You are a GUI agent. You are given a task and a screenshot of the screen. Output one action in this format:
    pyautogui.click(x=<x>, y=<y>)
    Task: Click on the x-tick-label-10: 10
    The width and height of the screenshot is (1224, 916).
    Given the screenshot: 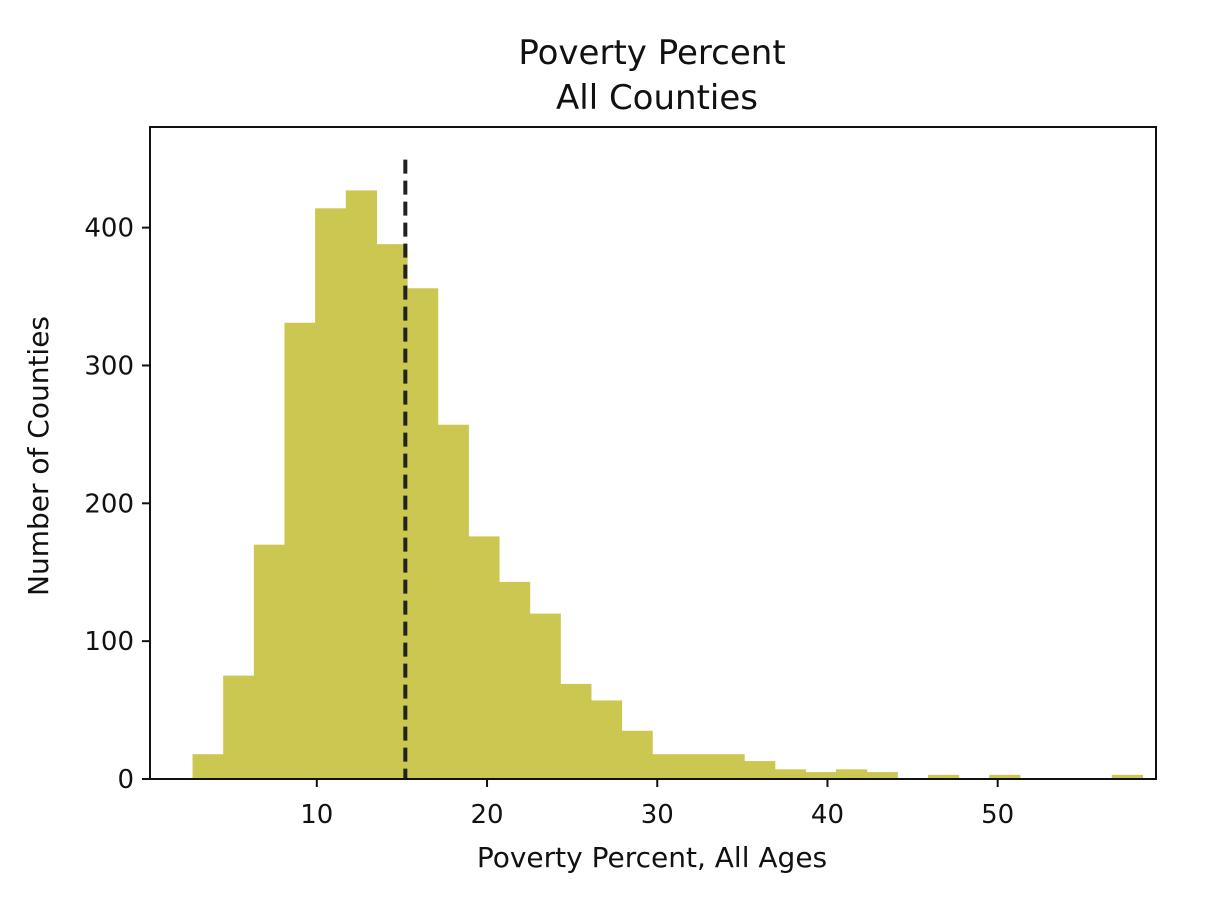 What is the action you would take?
    pyautogui.click(x=316, y=815)
    